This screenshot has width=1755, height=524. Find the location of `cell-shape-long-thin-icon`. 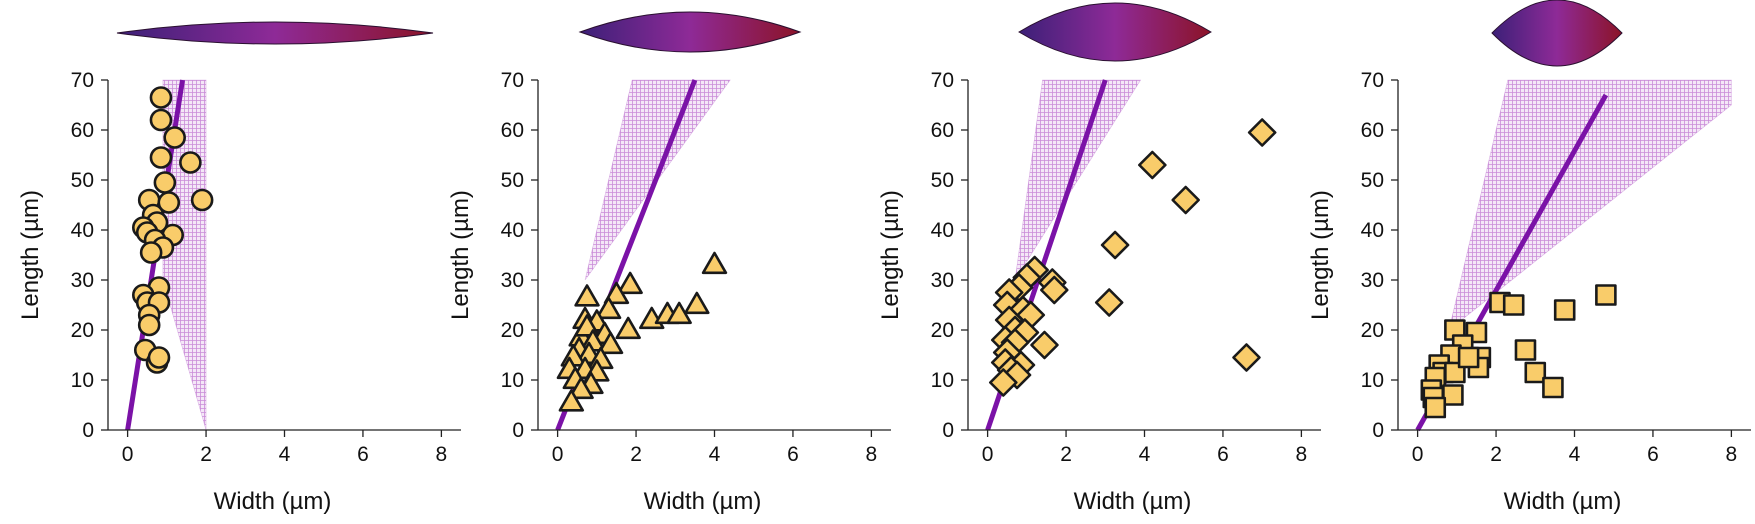

cell-shape-long-thin-icon is located at coordinates (275, 33).